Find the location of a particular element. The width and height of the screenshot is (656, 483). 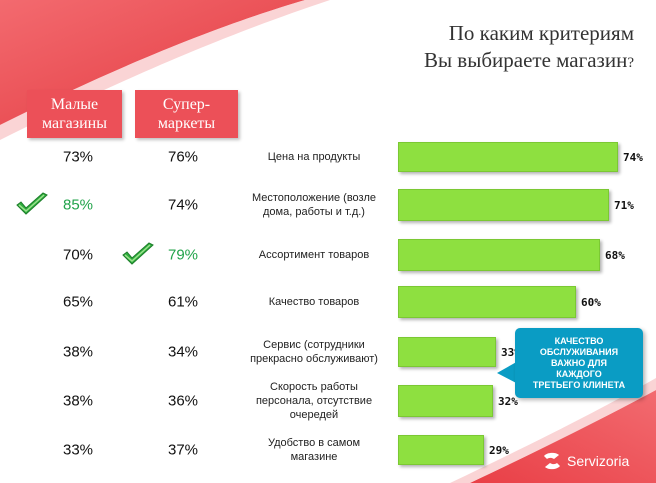

supermarkets-value: 36% is located at coordinates (183, 401).